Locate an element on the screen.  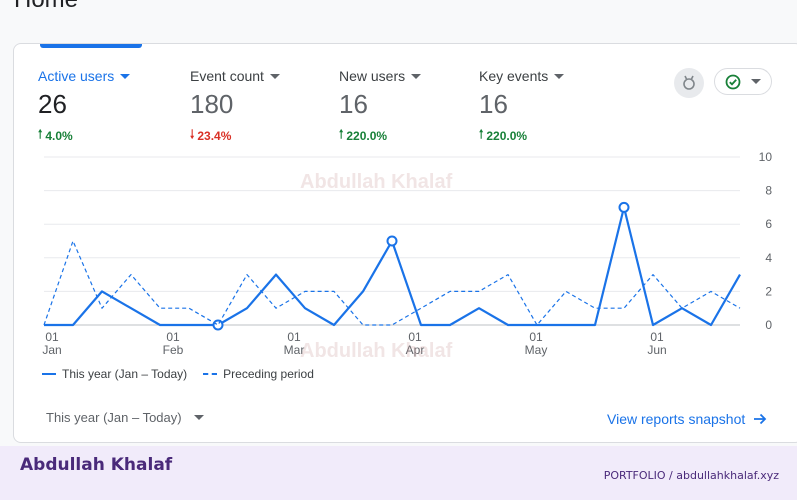
badge-icon is located at coordinates (689, 82).